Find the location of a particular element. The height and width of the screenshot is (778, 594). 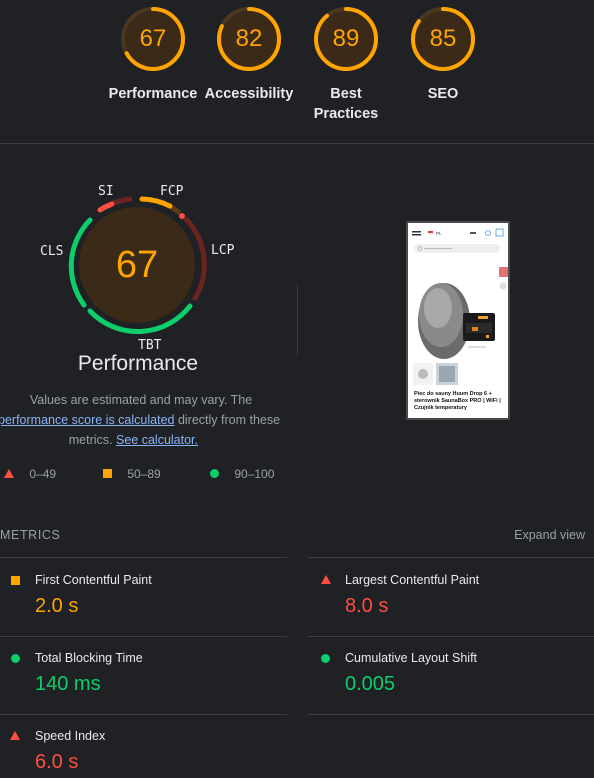

gauge-label-tbt: TBT is located at coordinates (150, 345).